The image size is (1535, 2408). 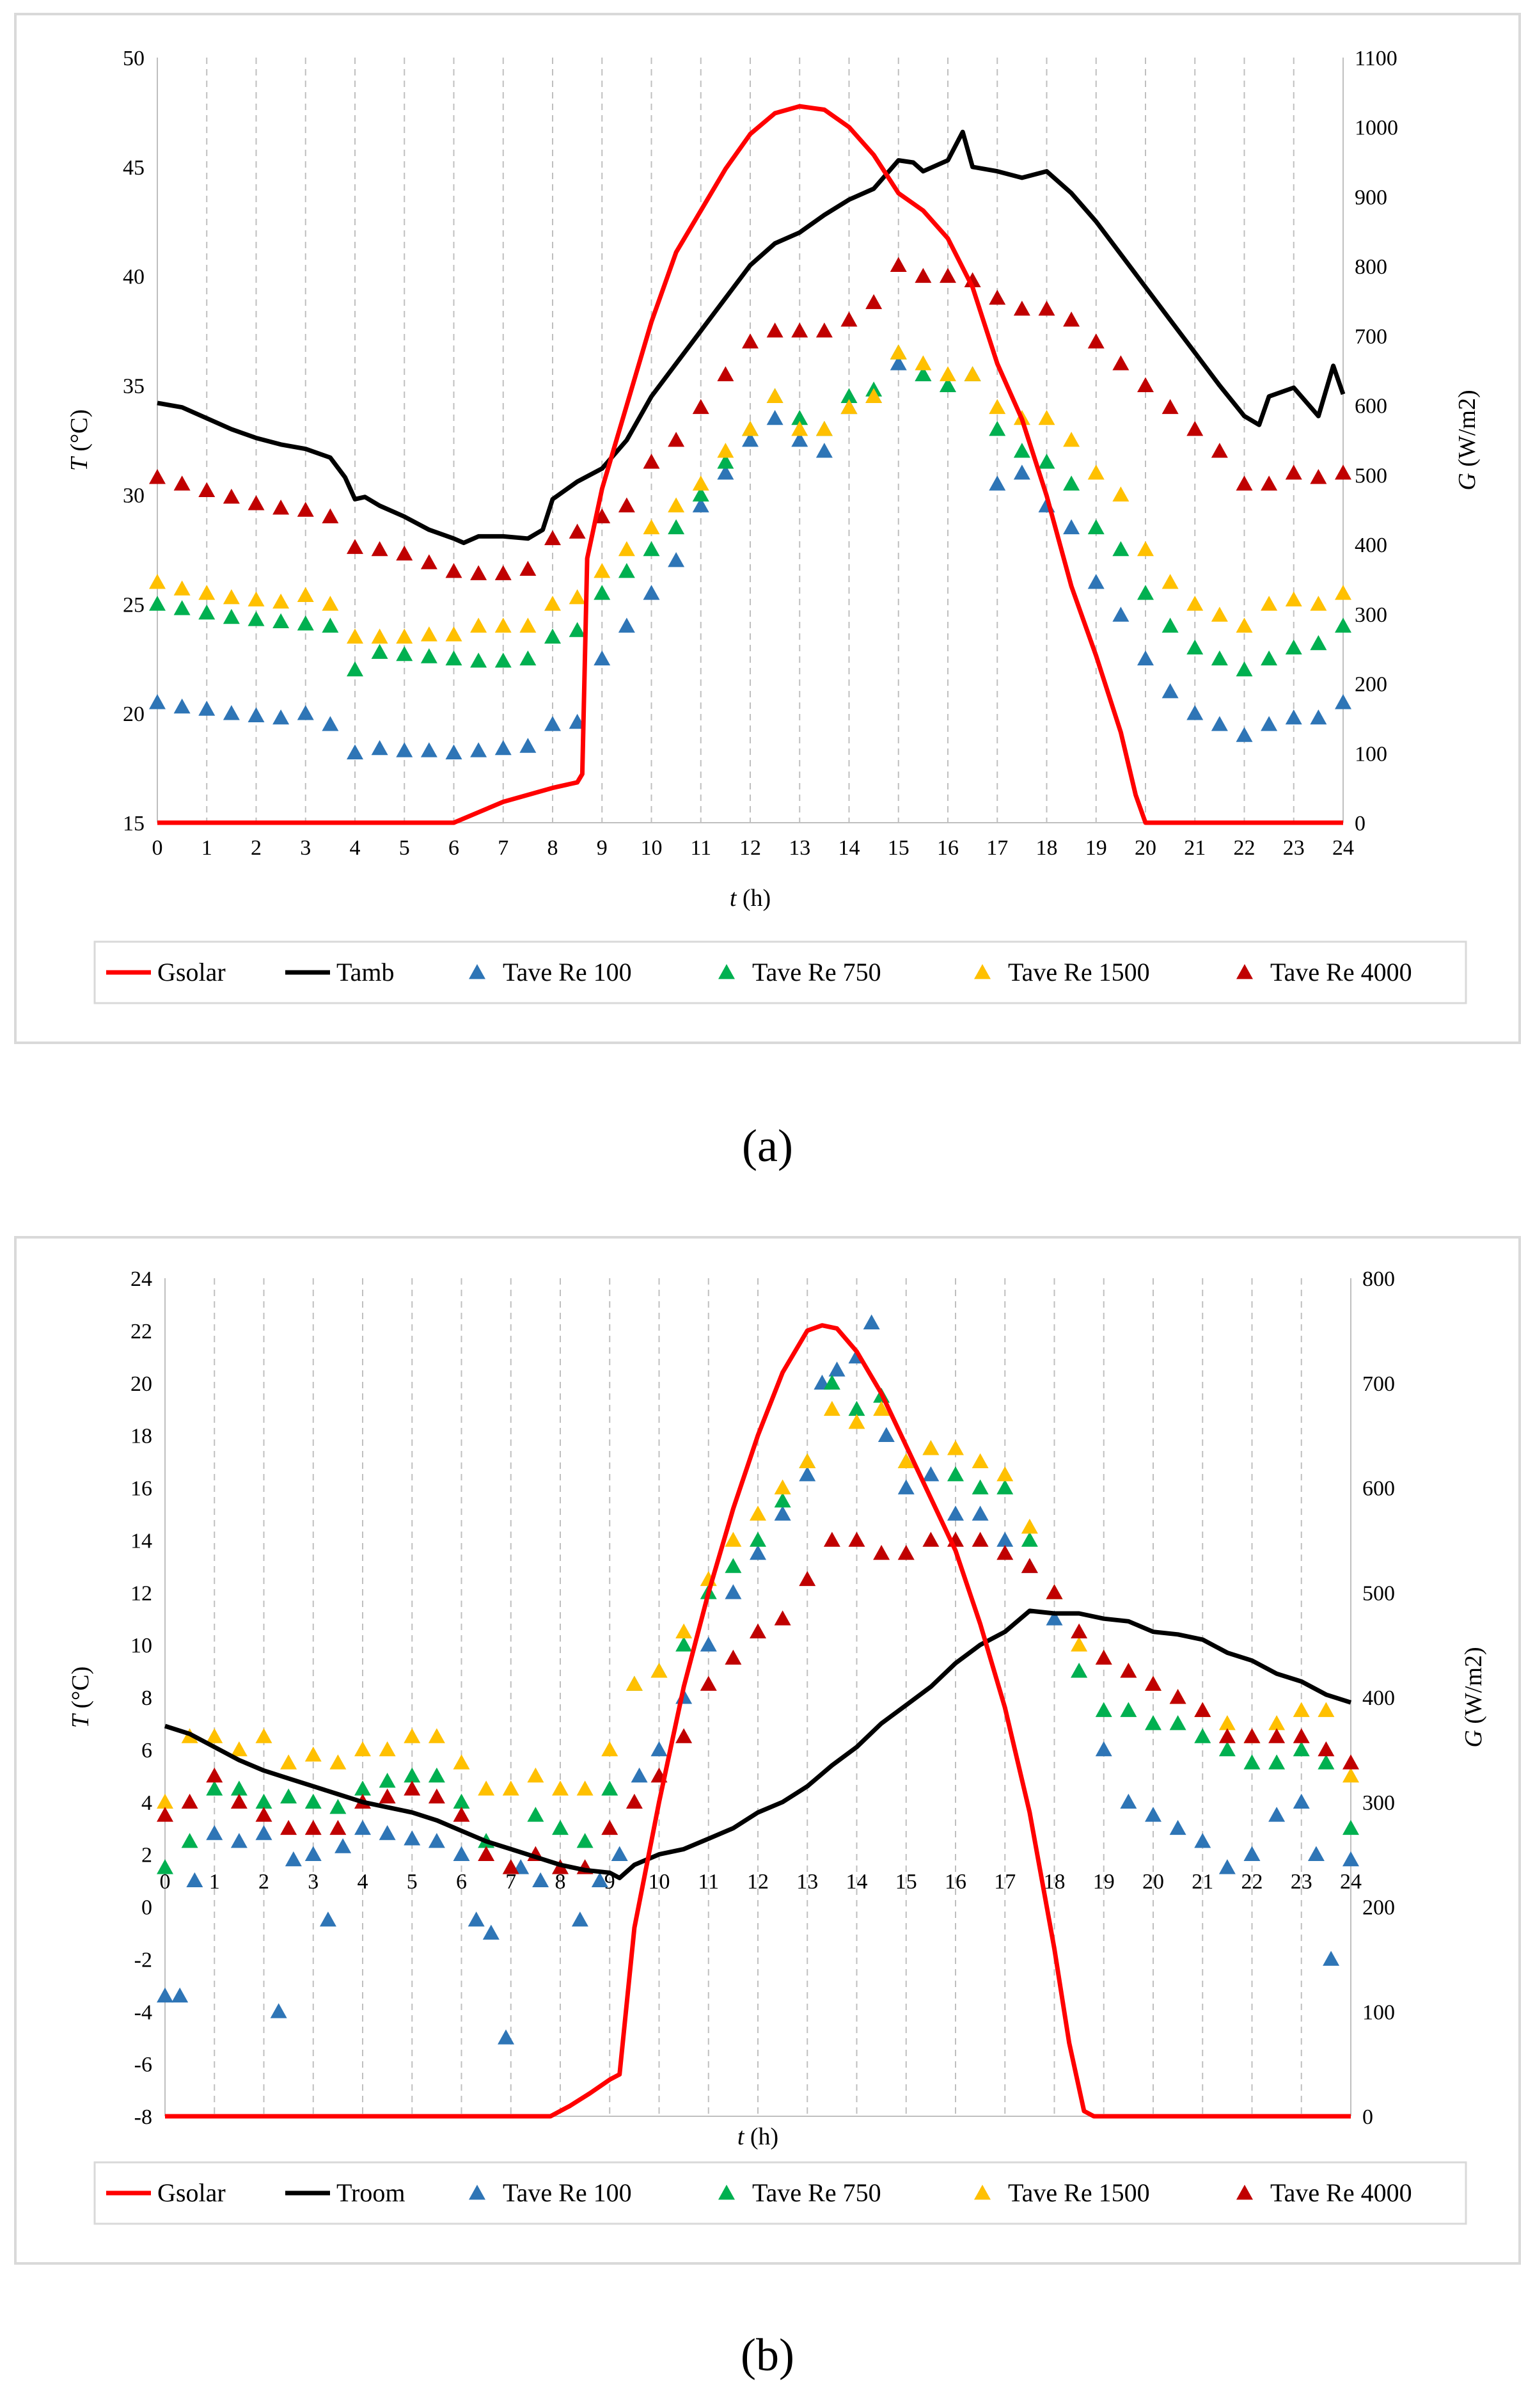 What do you see at coordinates (1467, 431) in the screenshot?
I see `y2-axis-title-unit: (W/m2)` at bounding box center [1467, 431].